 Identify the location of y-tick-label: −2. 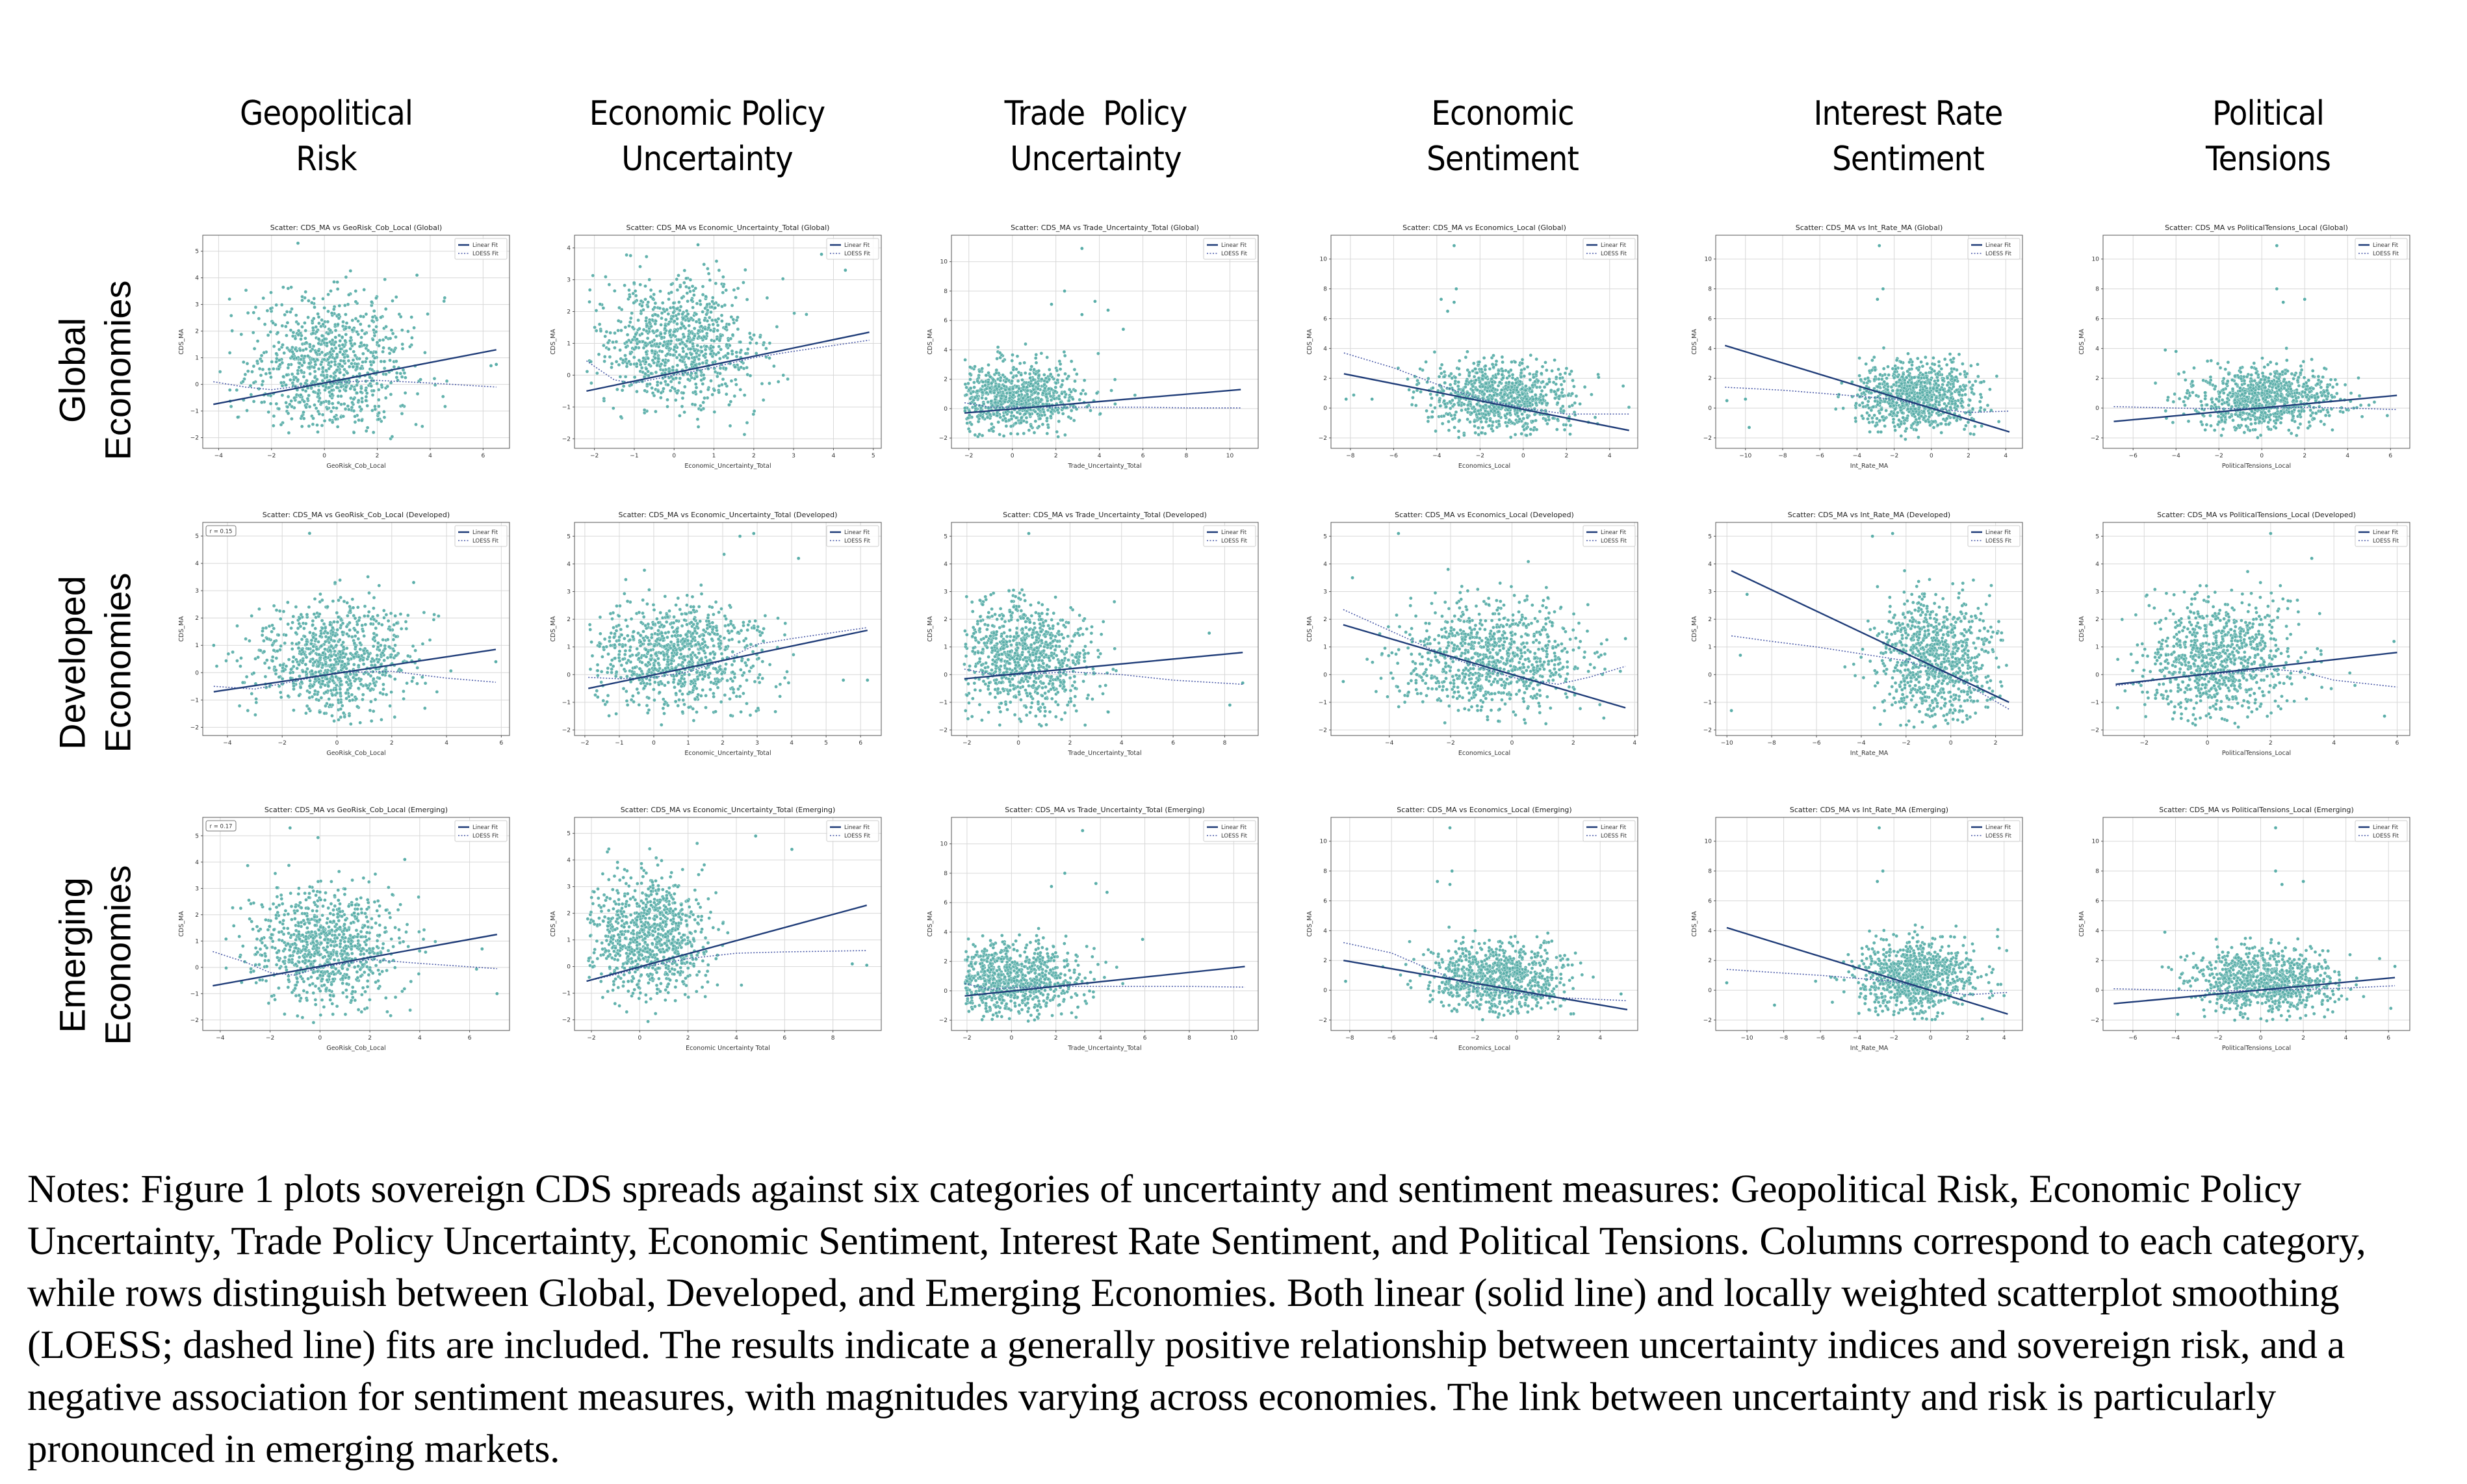
(566, 439).